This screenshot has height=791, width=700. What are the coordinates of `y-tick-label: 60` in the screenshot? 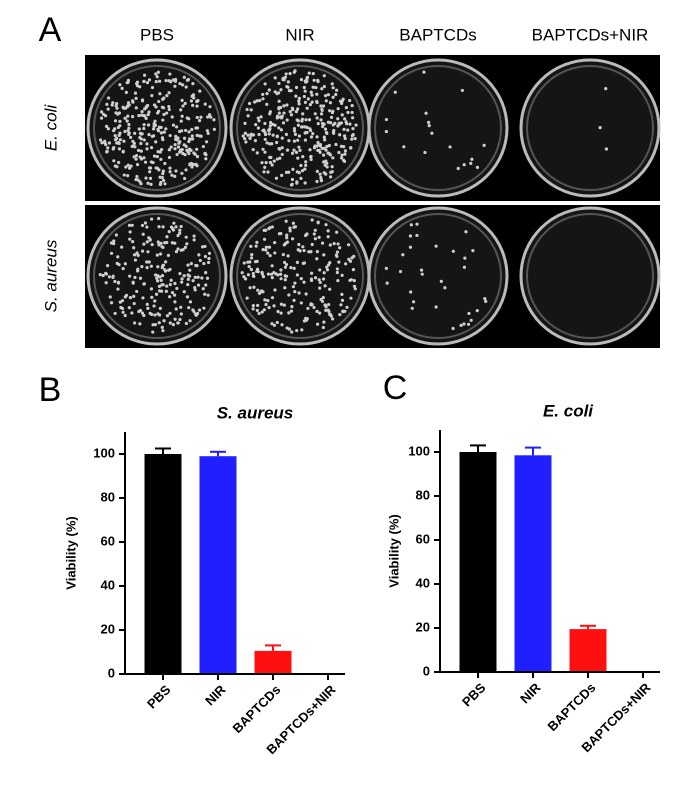 It's located at (423, 538).